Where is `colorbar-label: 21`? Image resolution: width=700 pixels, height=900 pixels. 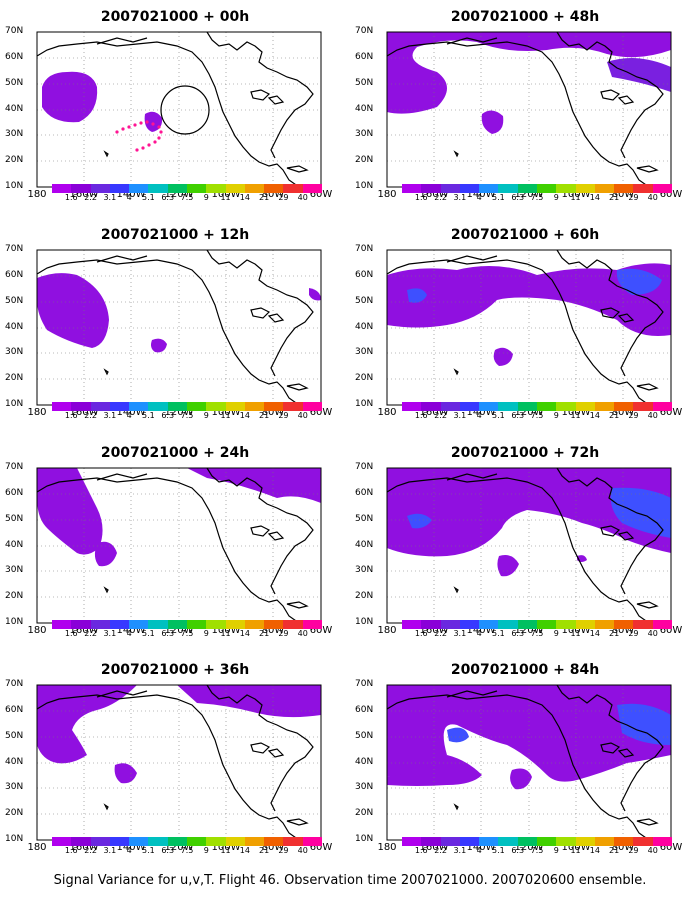
colorbar-label: 21 is located at coordinates (264, 850).